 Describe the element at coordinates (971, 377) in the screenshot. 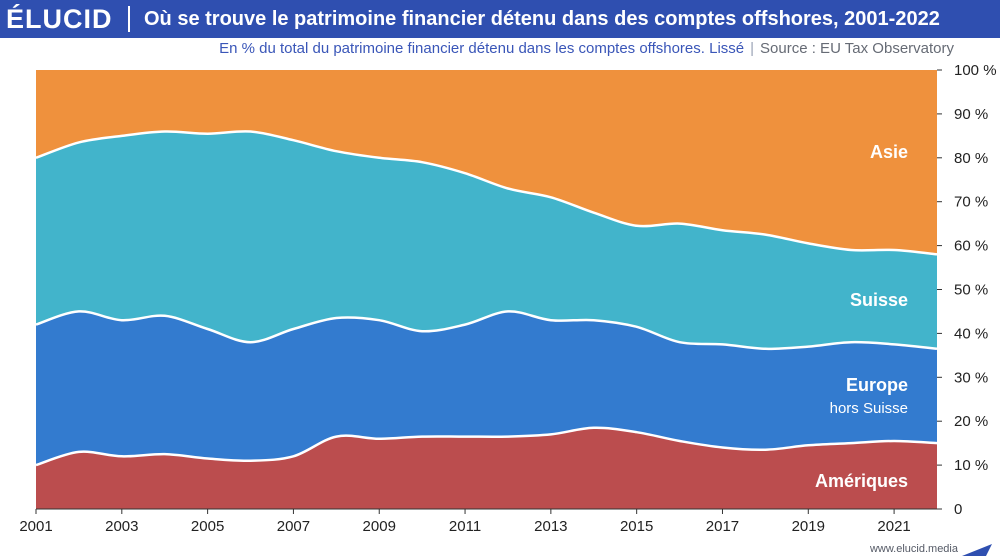

I see `y-tick-label: 30 %` at that location.